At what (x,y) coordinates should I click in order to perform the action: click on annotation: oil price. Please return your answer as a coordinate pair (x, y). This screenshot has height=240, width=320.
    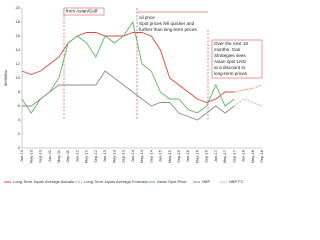
    Looking at the image, I should click on (147, 17).